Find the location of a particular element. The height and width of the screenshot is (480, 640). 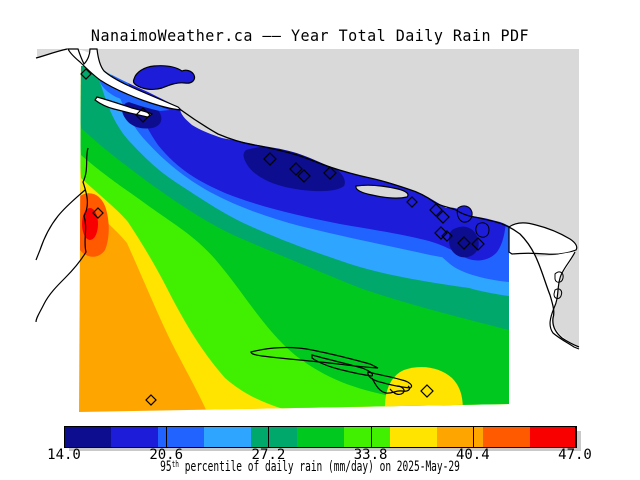

colorbar is located at coordinates (320, 437).